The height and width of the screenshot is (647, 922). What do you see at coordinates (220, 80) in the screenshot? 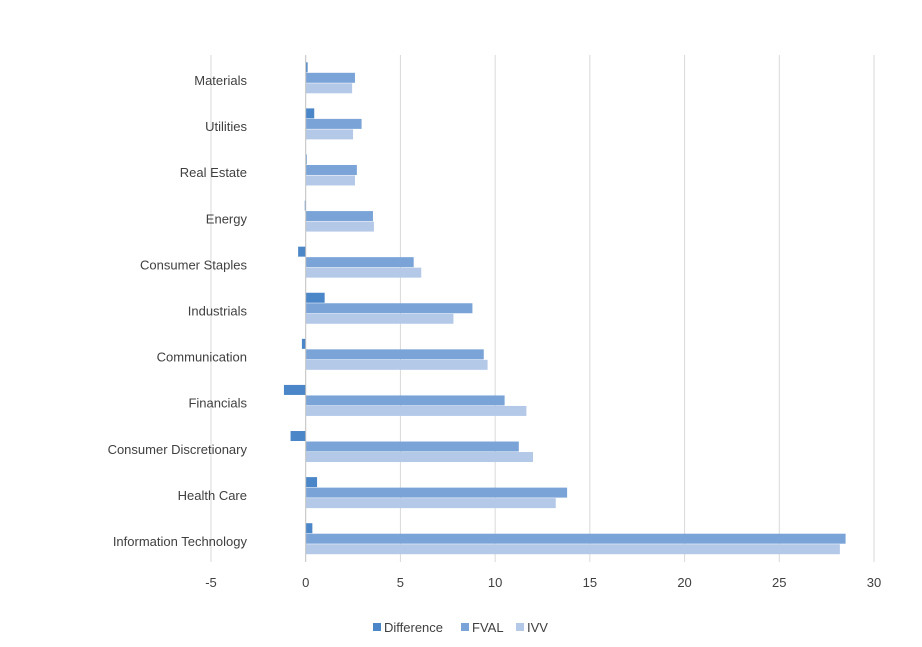
I see `category-label: Materials` at bounding box center [220, 80].